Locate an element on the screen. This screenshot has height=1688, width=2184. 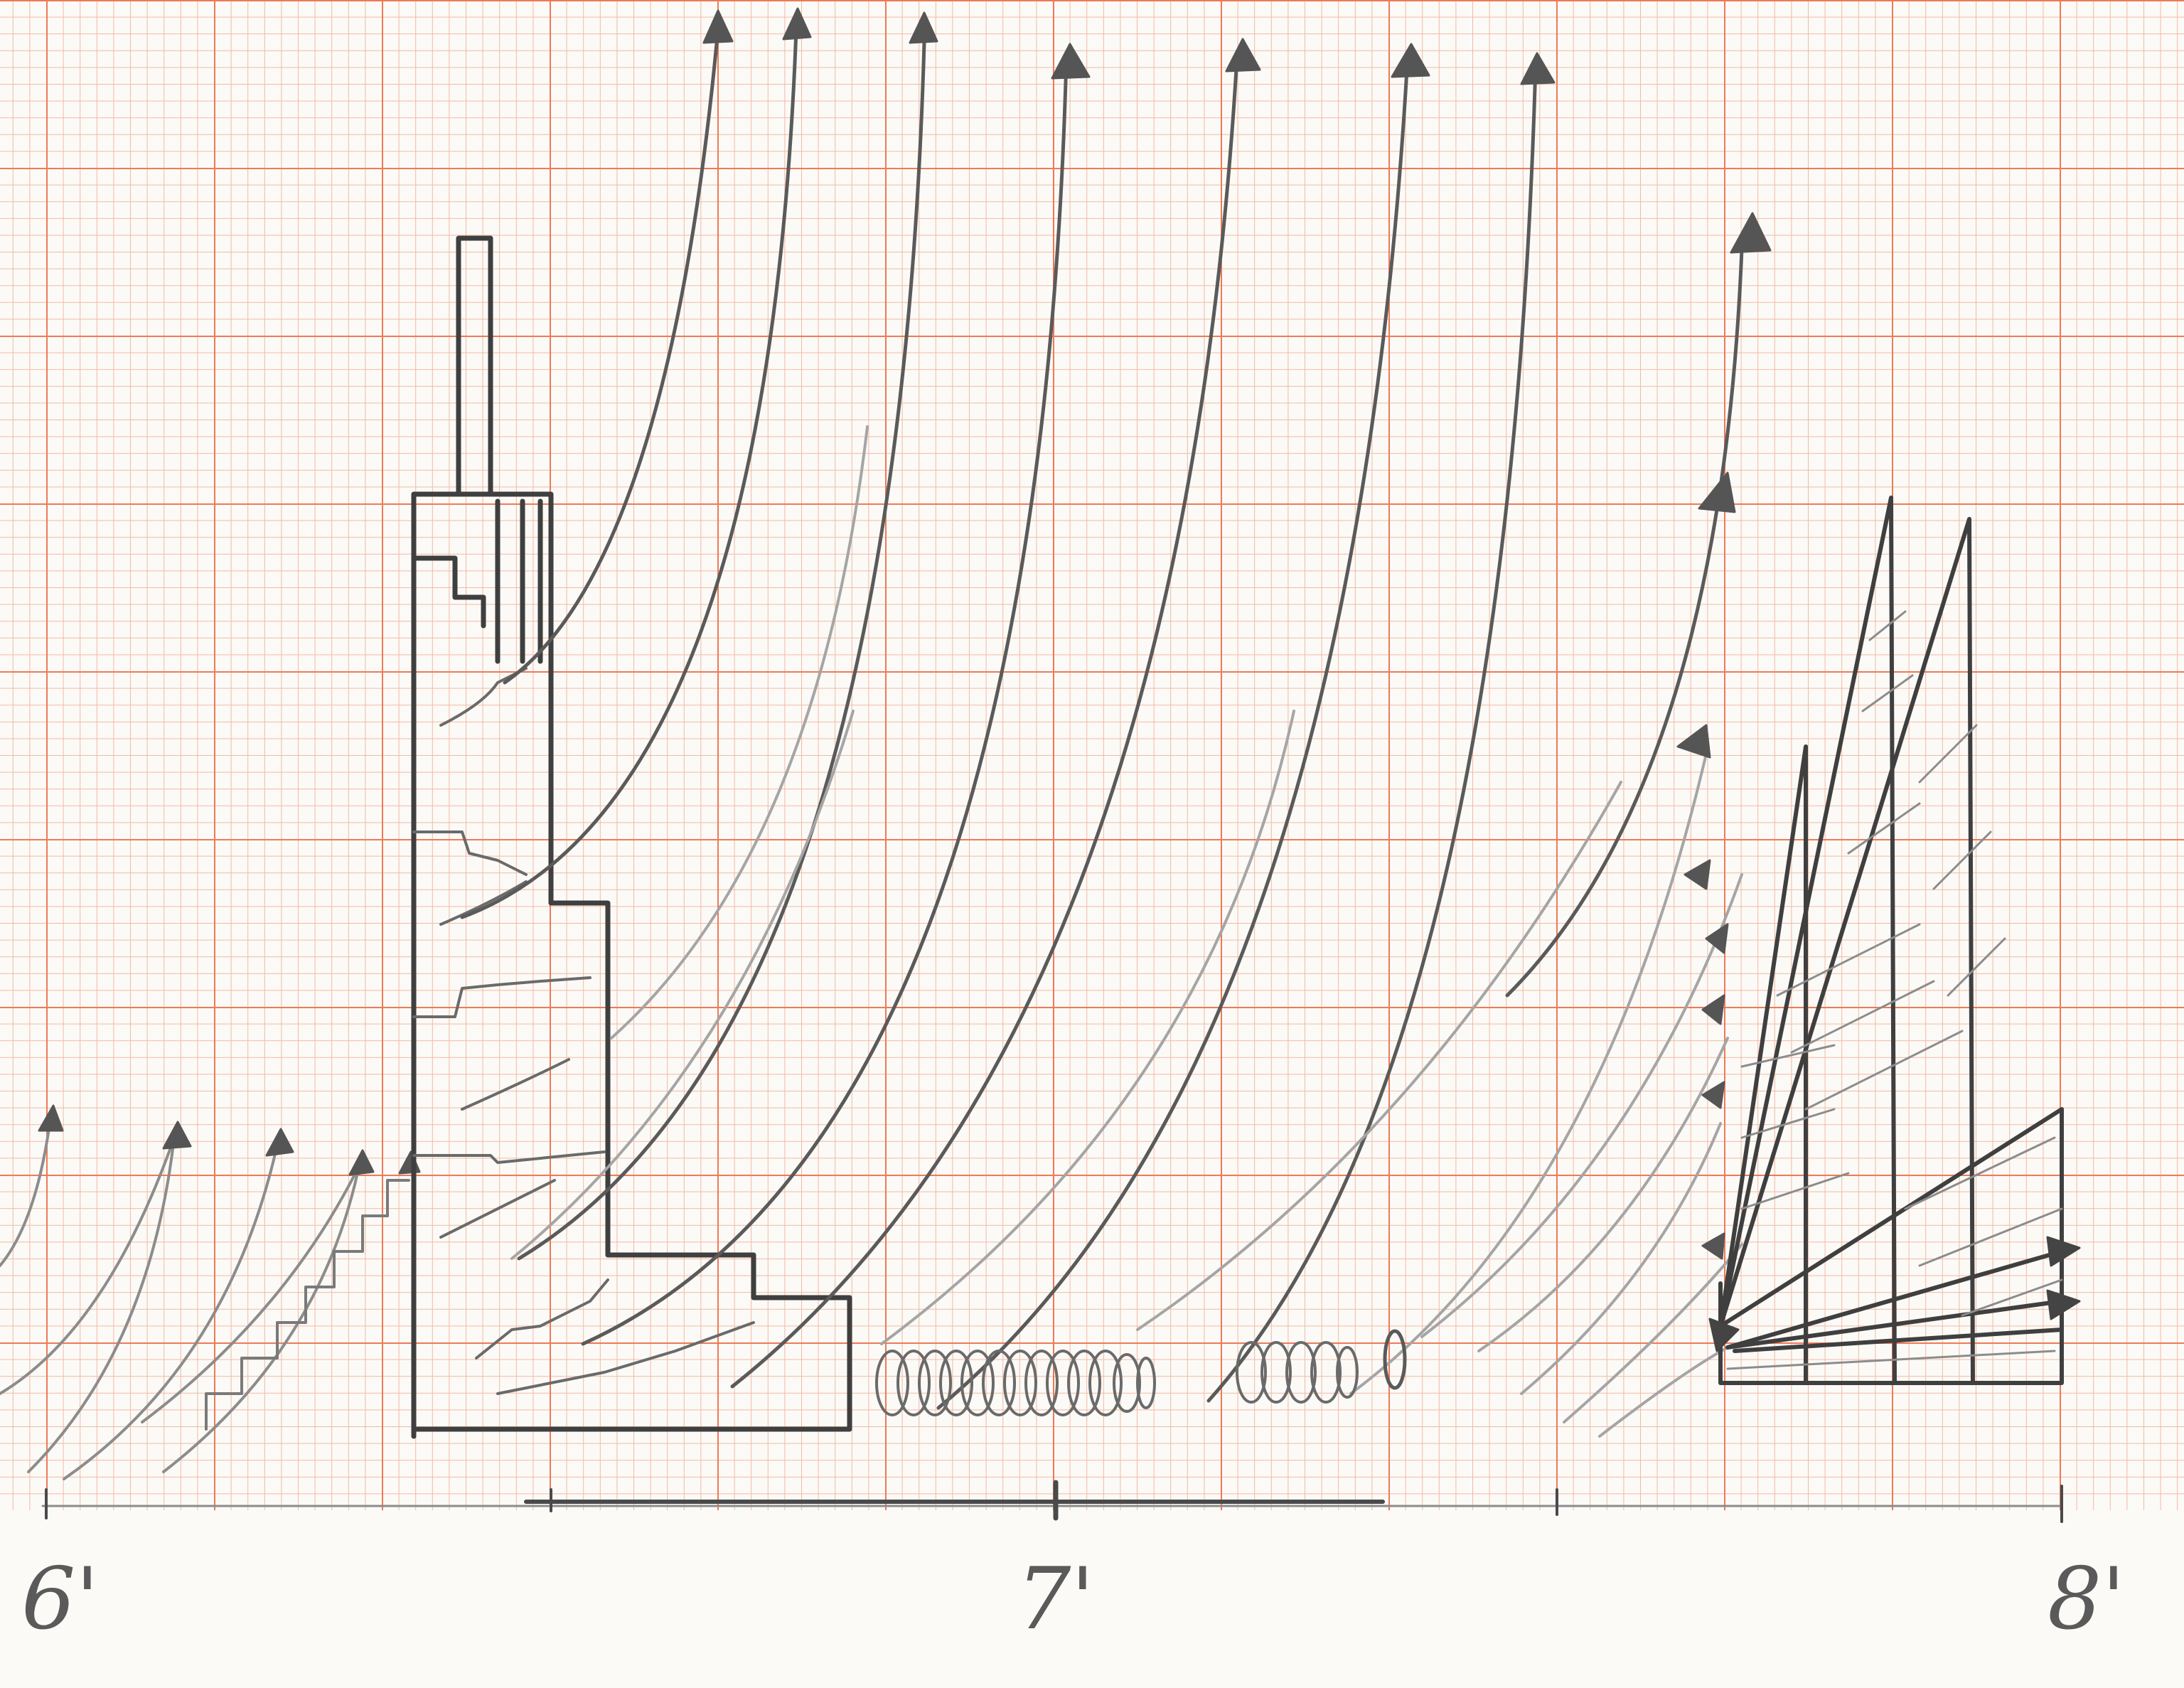
tower-outline is located at coordinates (631, 837).